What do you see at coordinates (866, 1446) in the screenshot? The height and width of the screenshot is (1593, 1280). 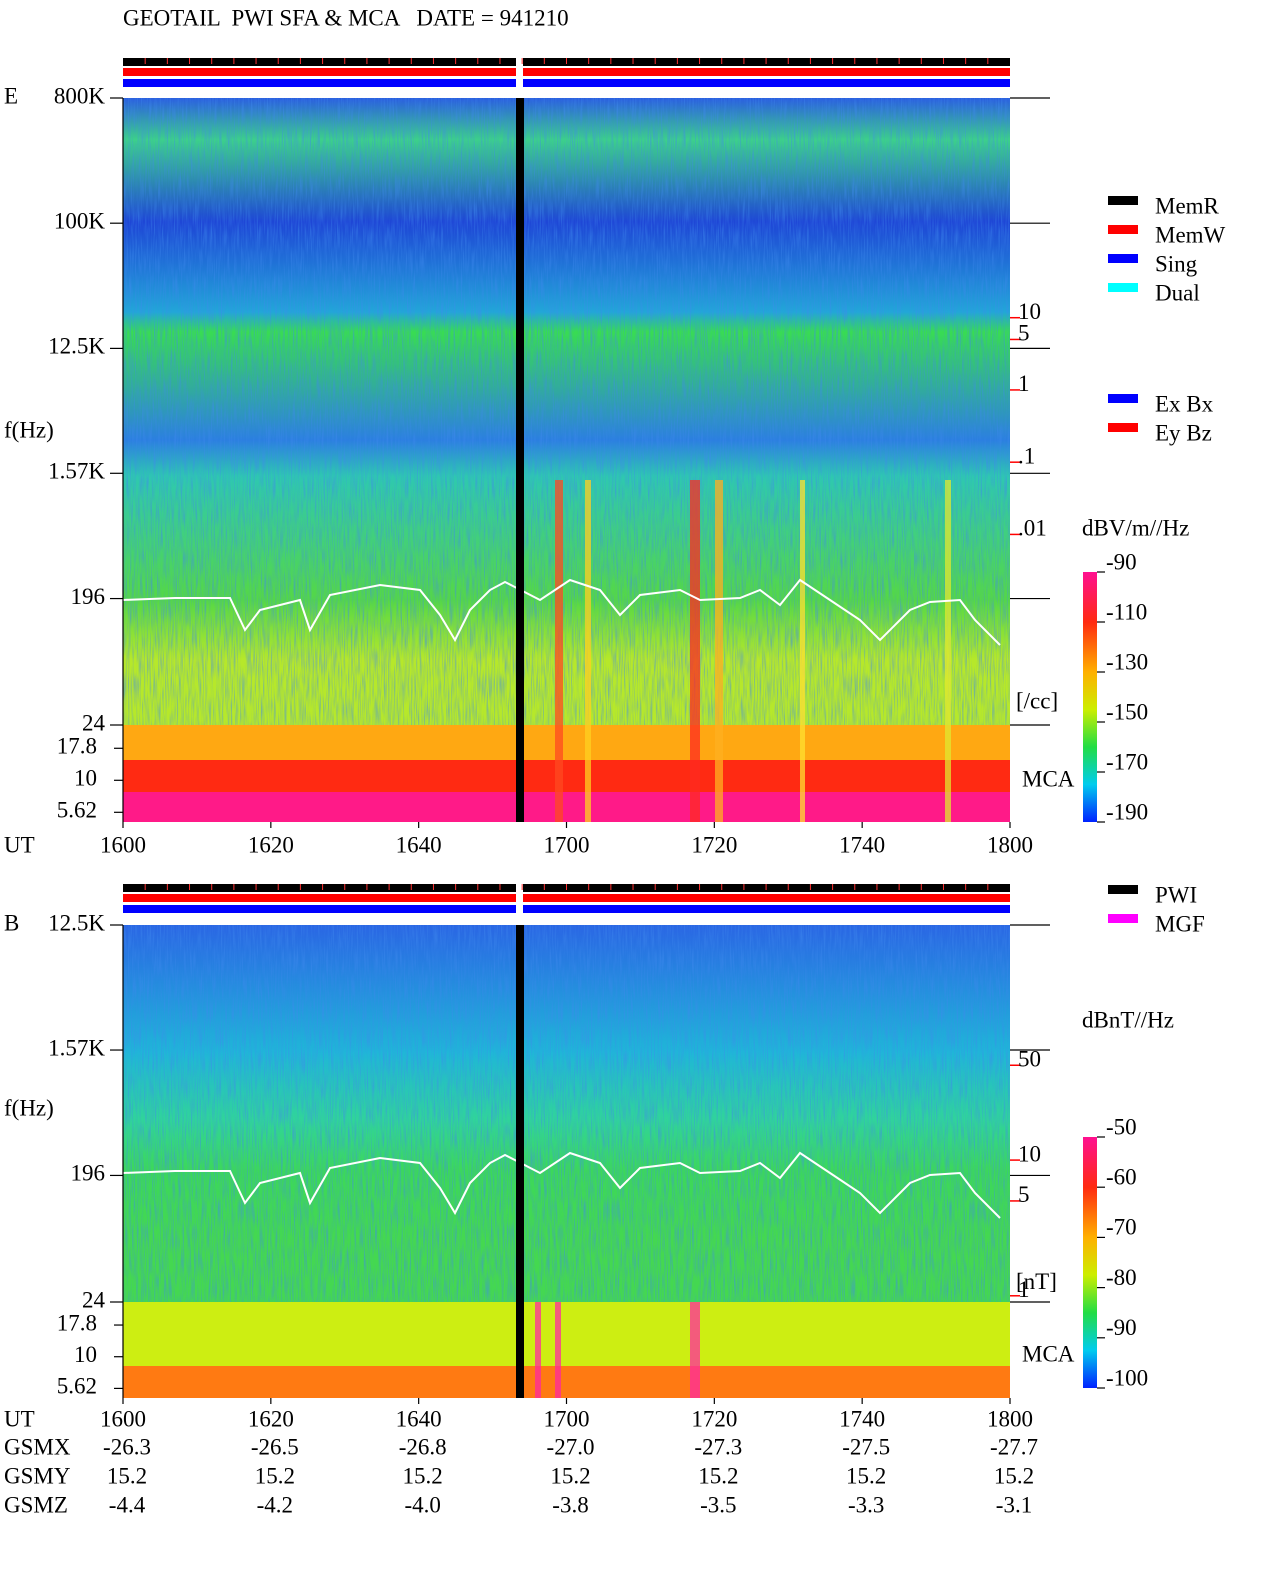 I see `orbit-value: -27.5` at bounding box center [866, 1446].